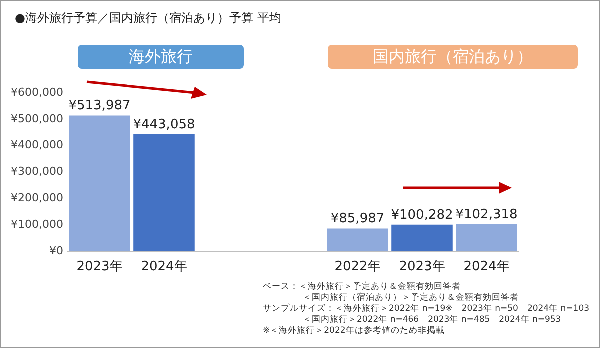 The height and width of the screenshot is (348, 600). What do you see at coordinates (362, 287) in the screenshot?
I see `text: ベース：＜海外旅行＞予定あり＆金額有効回答者` at bounding box center [362, 287].